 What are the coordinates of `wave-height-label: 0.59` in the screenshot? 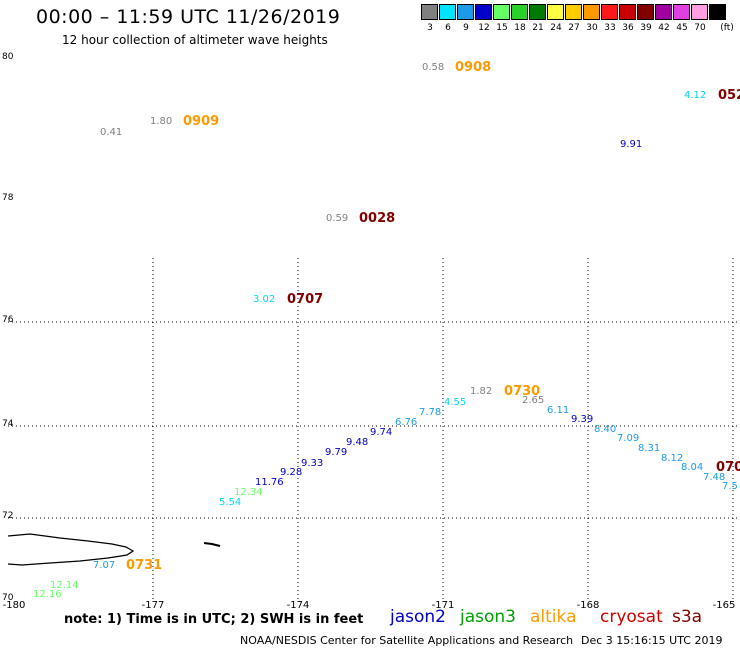 It's located at (337, 218).